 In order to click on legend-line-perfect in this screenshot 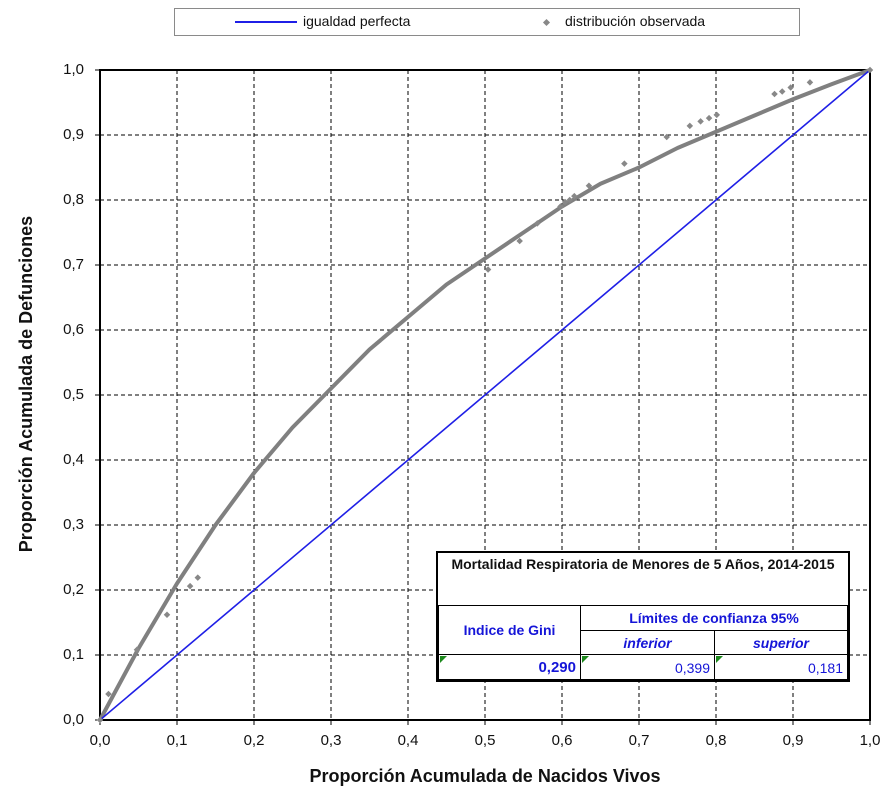, I will do `click(266, 22)`.